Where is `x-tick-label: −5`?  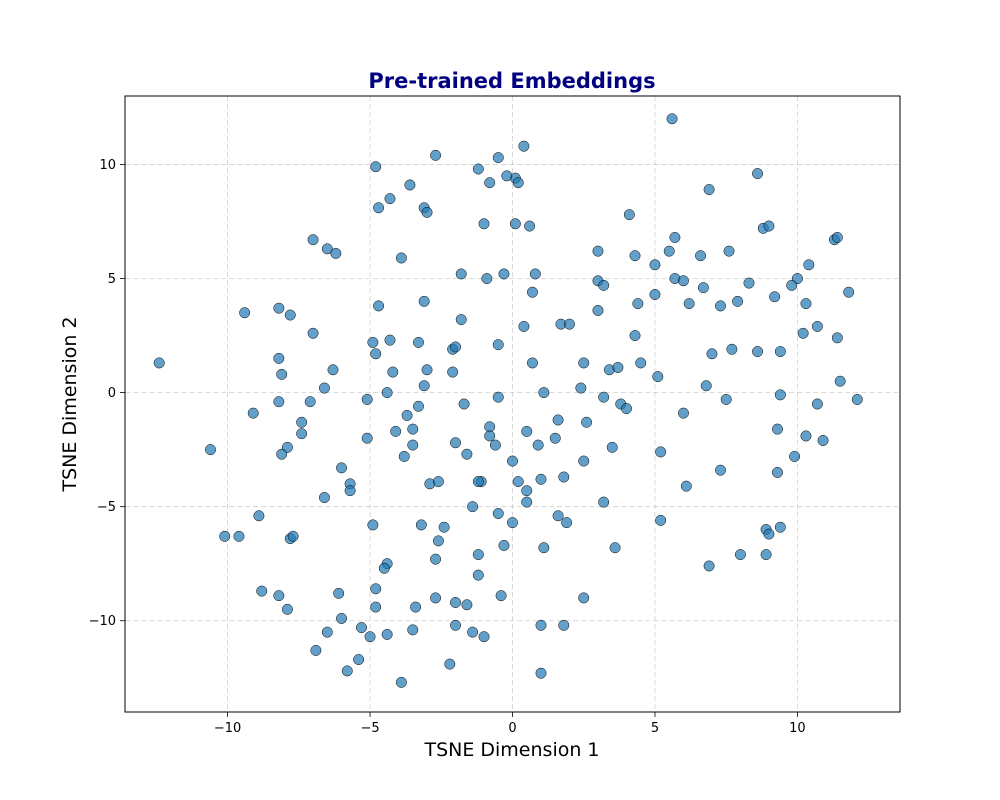 x-tick-label: −5 is located at coordinates (369, 728).